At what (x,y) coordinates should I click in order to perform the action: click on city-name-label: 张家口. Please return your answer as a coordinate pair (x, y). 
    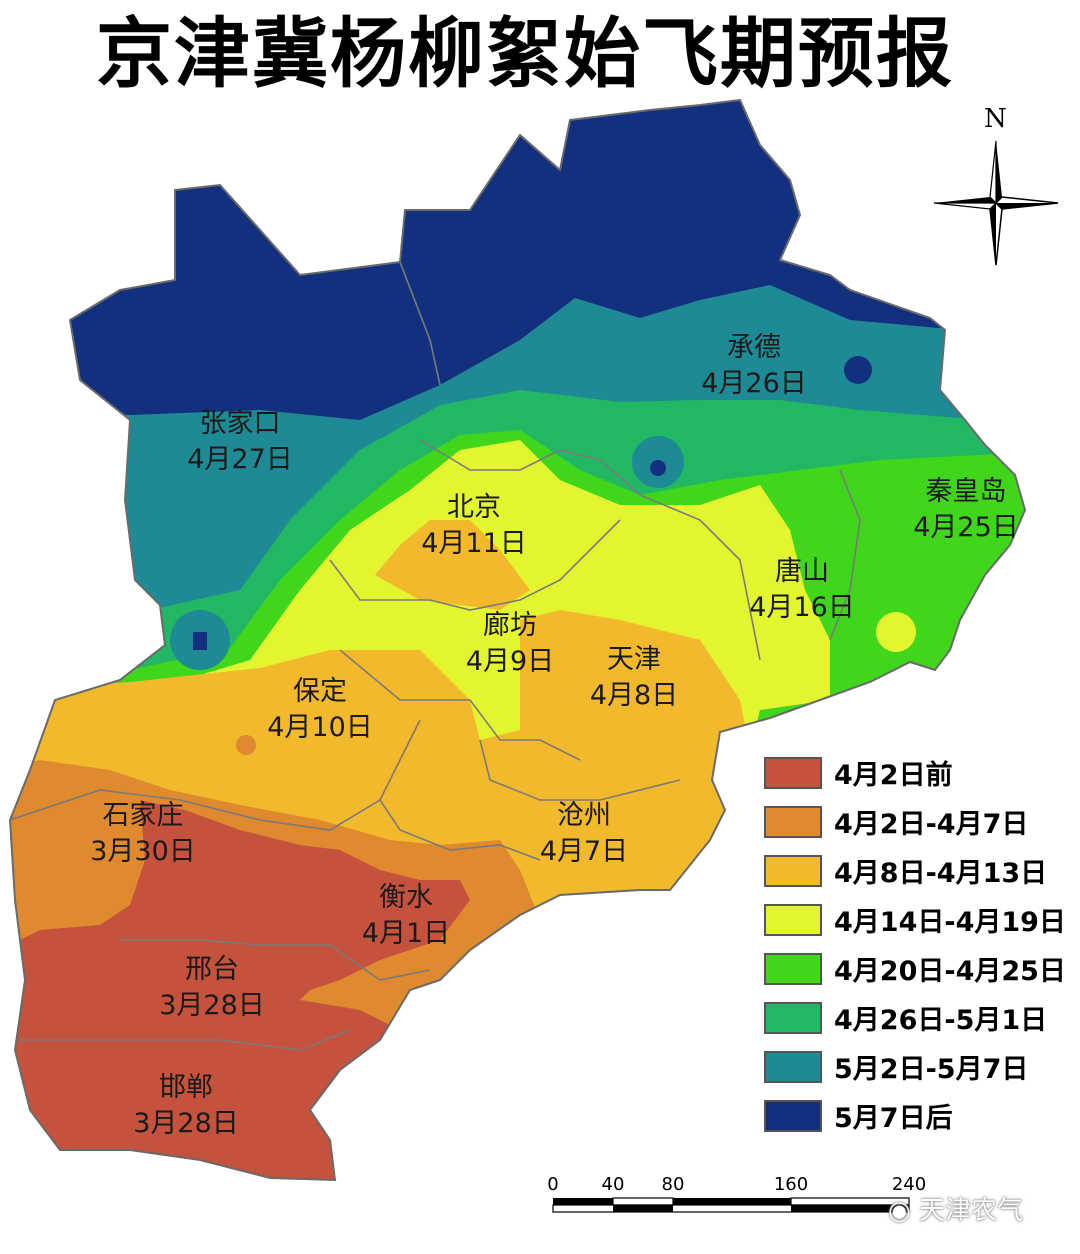
    Looking at the image, I should click on (240, 423).